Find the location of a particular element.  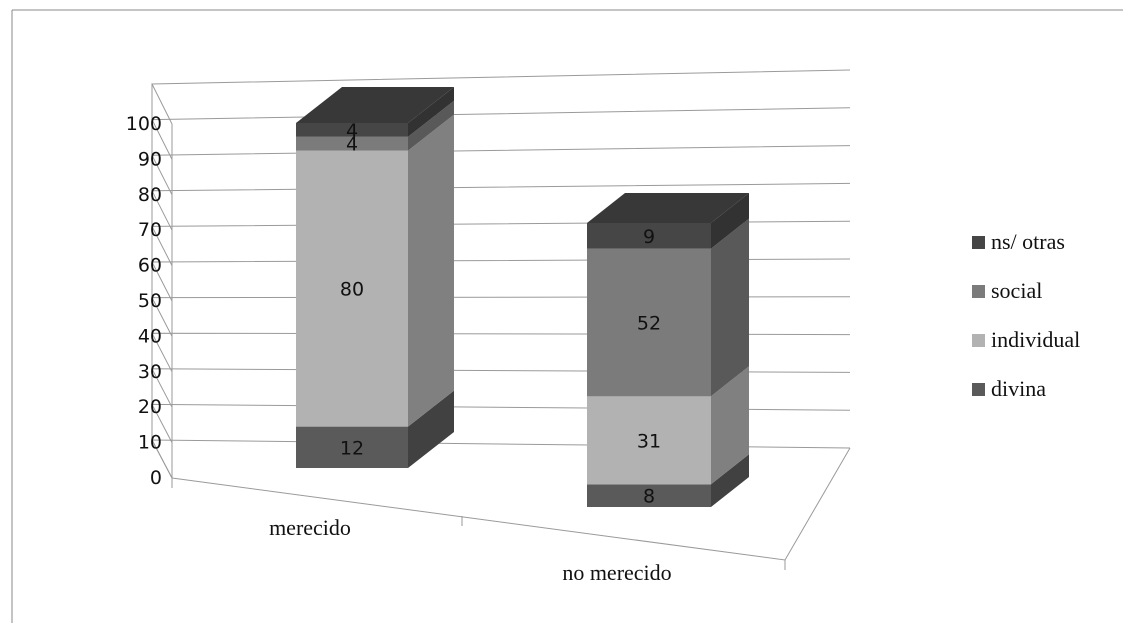

data-label: 8 is located at coordinates (649, 497).